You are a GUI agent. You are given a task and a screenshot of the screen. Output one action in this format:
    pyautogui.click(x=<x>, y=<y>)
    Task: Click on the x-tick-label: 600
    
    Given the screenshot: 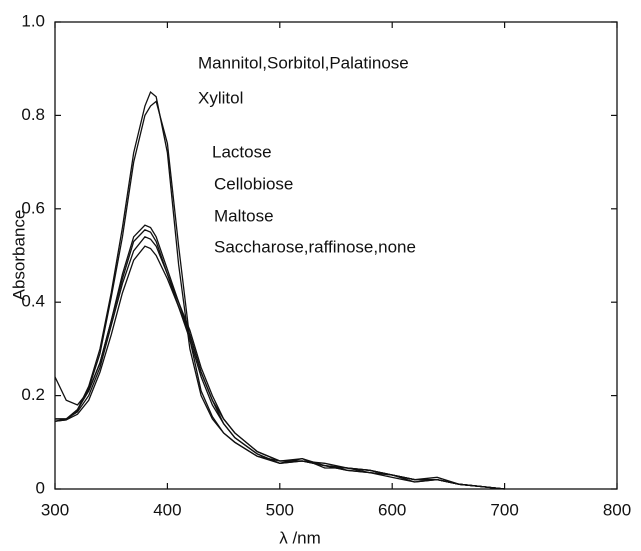 What is the action you would take?
    pyautogui.click(x=392, y=509)
    